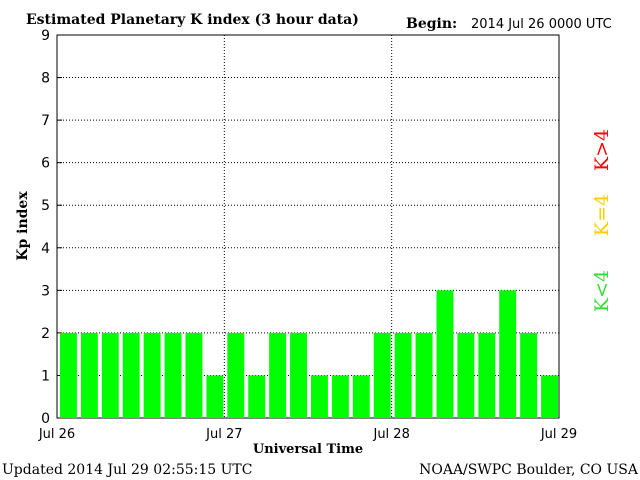  What do you see at coordinates (45, 334) in the screenshot?
I see `y-tick-label: 2` at bounding box center [45, 334].